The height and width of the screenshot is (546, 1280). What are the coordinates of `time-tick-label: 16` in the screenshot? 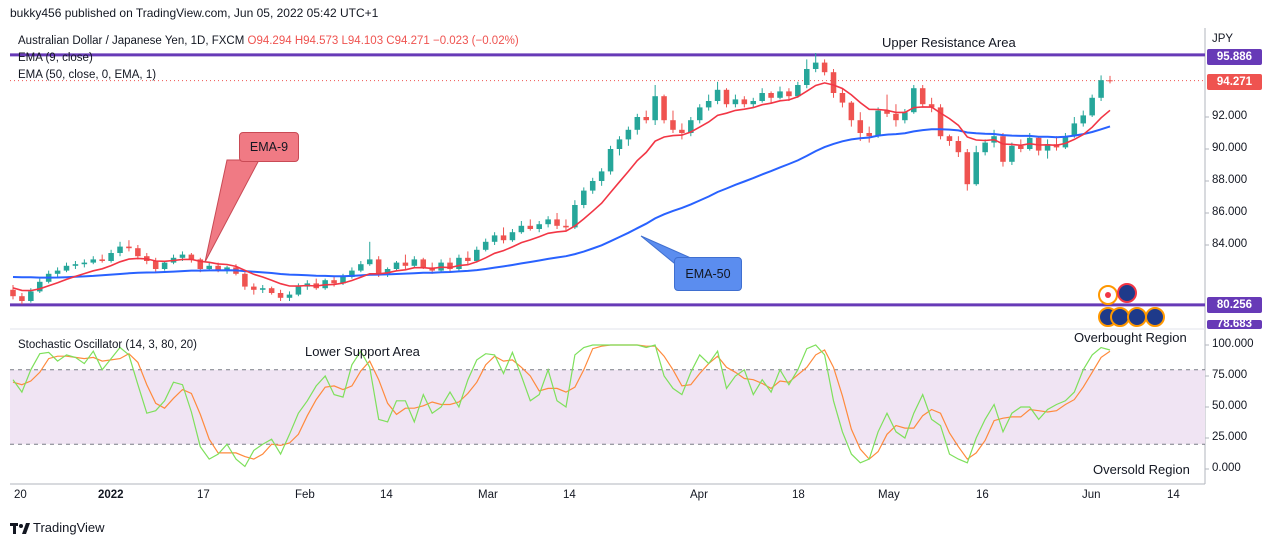 It's located at (982, 495).